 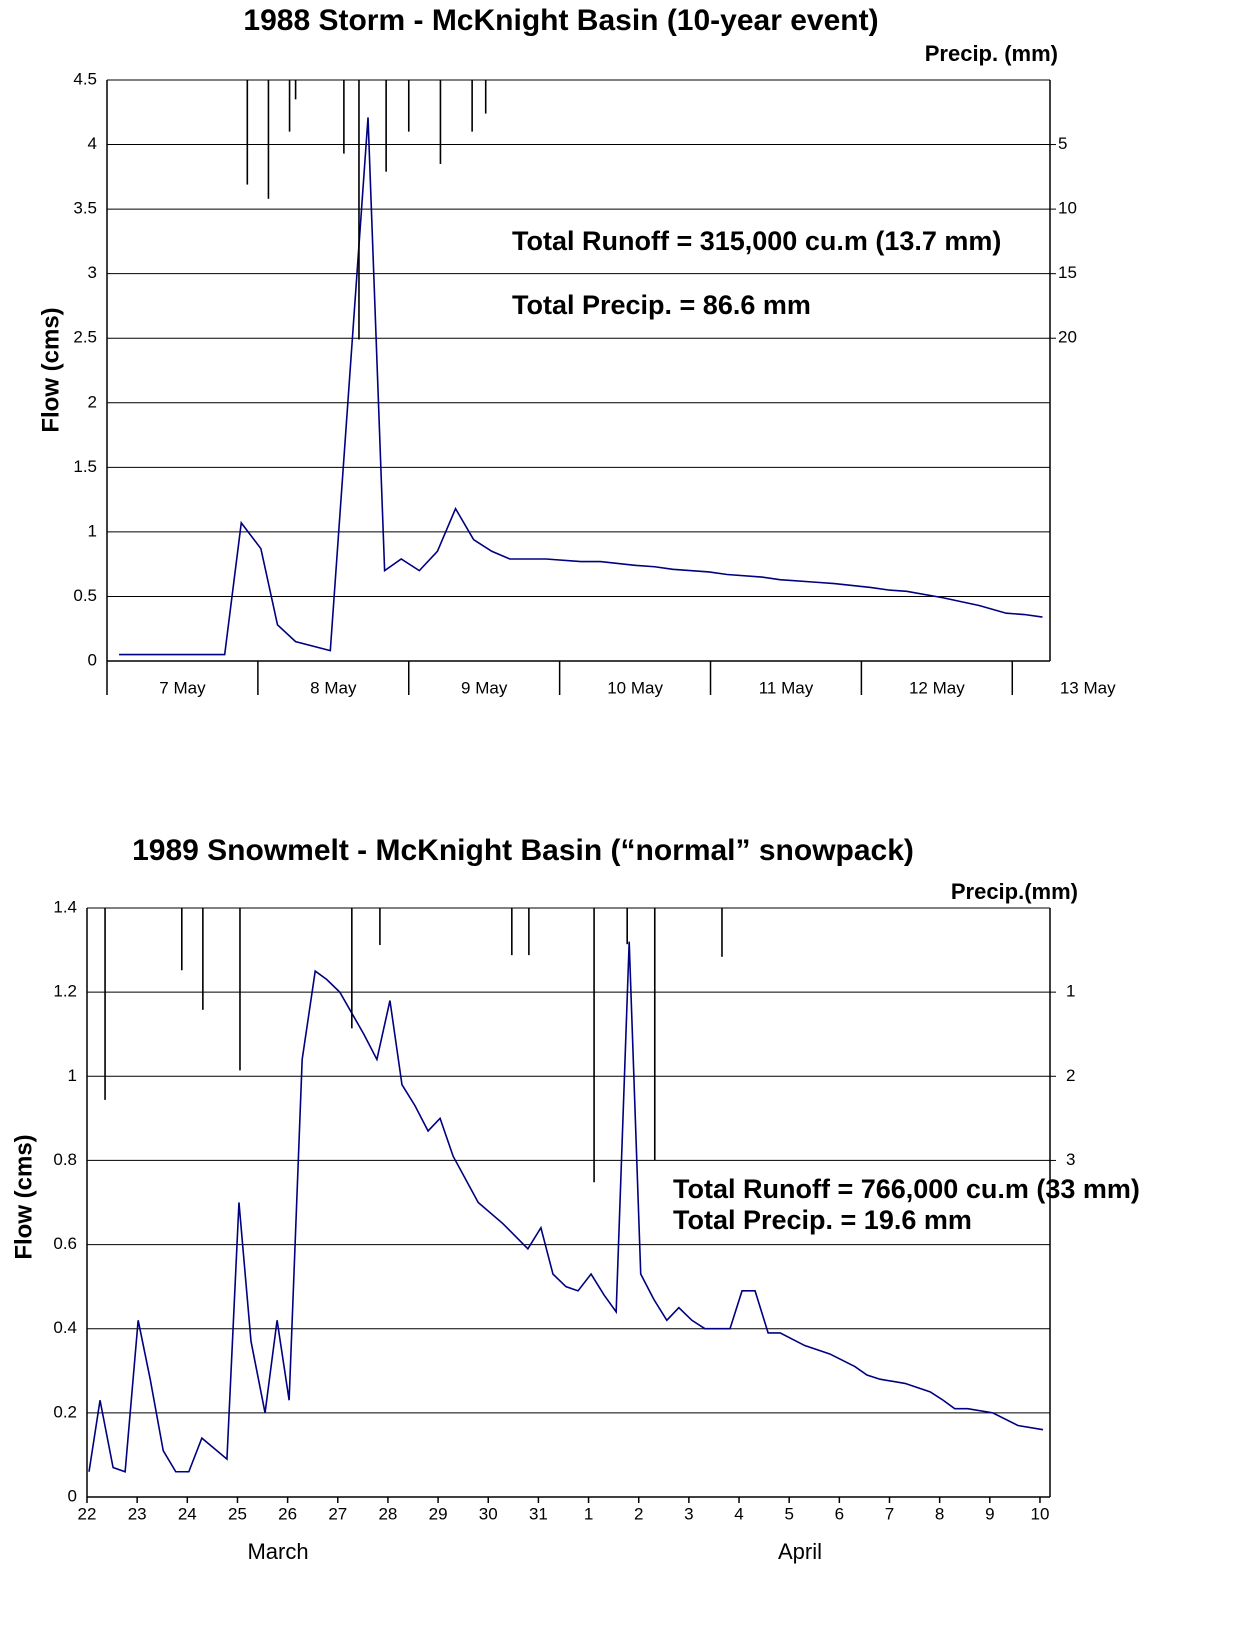 What do you see at coordinates (92, 401) in the screenshot?
I see `y-tick-label: 2` at bounding box center [92, 401].